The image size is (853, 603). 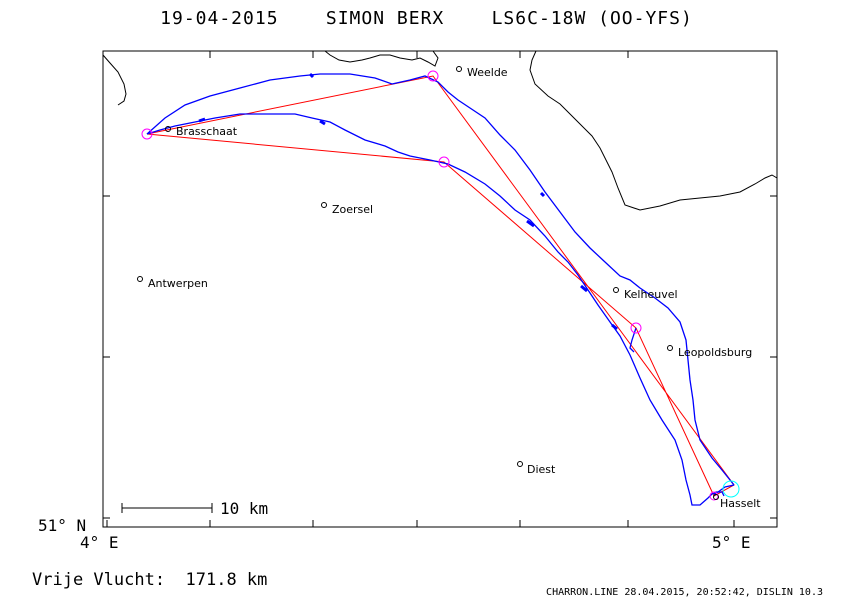 I want to click on place-label-antwerpen: Antwerpen, so click(x=178, y=283).